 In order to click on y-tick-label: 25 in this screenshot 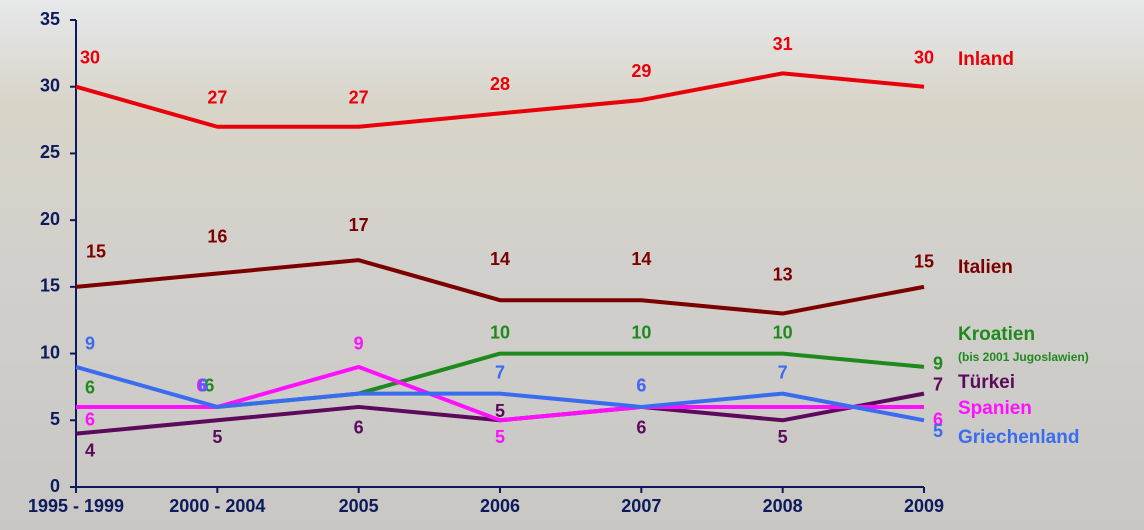, I will do `click(50, 152)`.